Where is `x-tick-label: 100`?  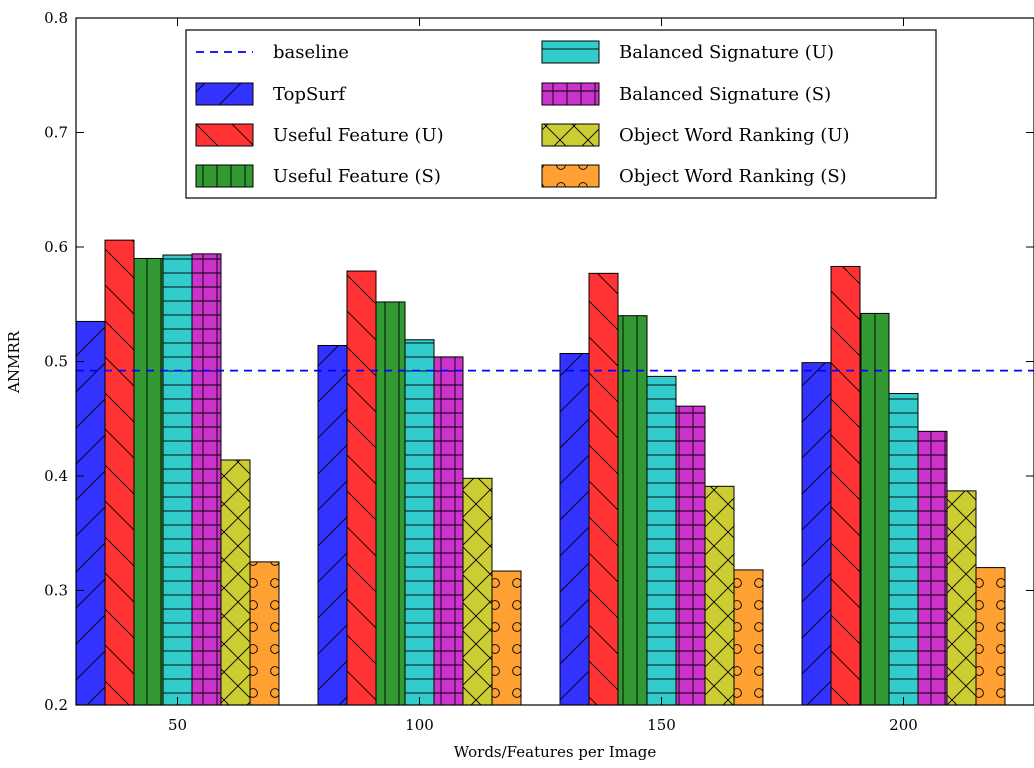
x-tick-label: 100 is located at coordinates (419, 725).